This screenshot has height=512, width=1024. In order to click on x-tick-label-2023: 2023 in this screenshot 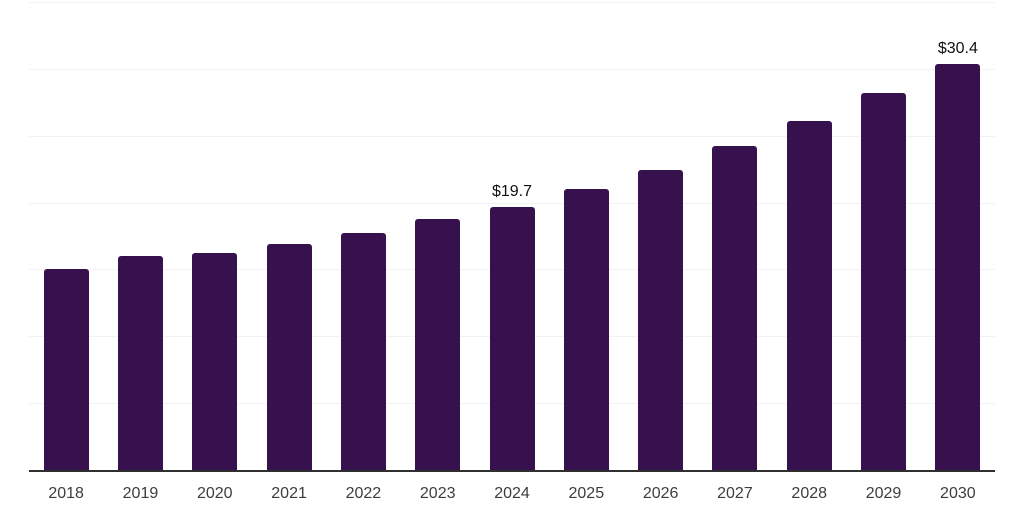, I will do `click(437, 493)`.